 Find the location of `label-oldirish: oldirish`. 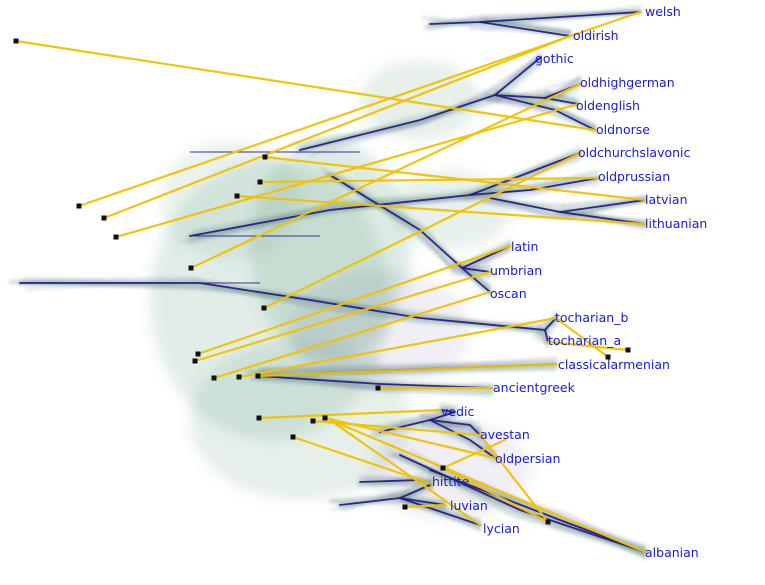

label-oldirish: oldirish is located at coordinates (596, 35).